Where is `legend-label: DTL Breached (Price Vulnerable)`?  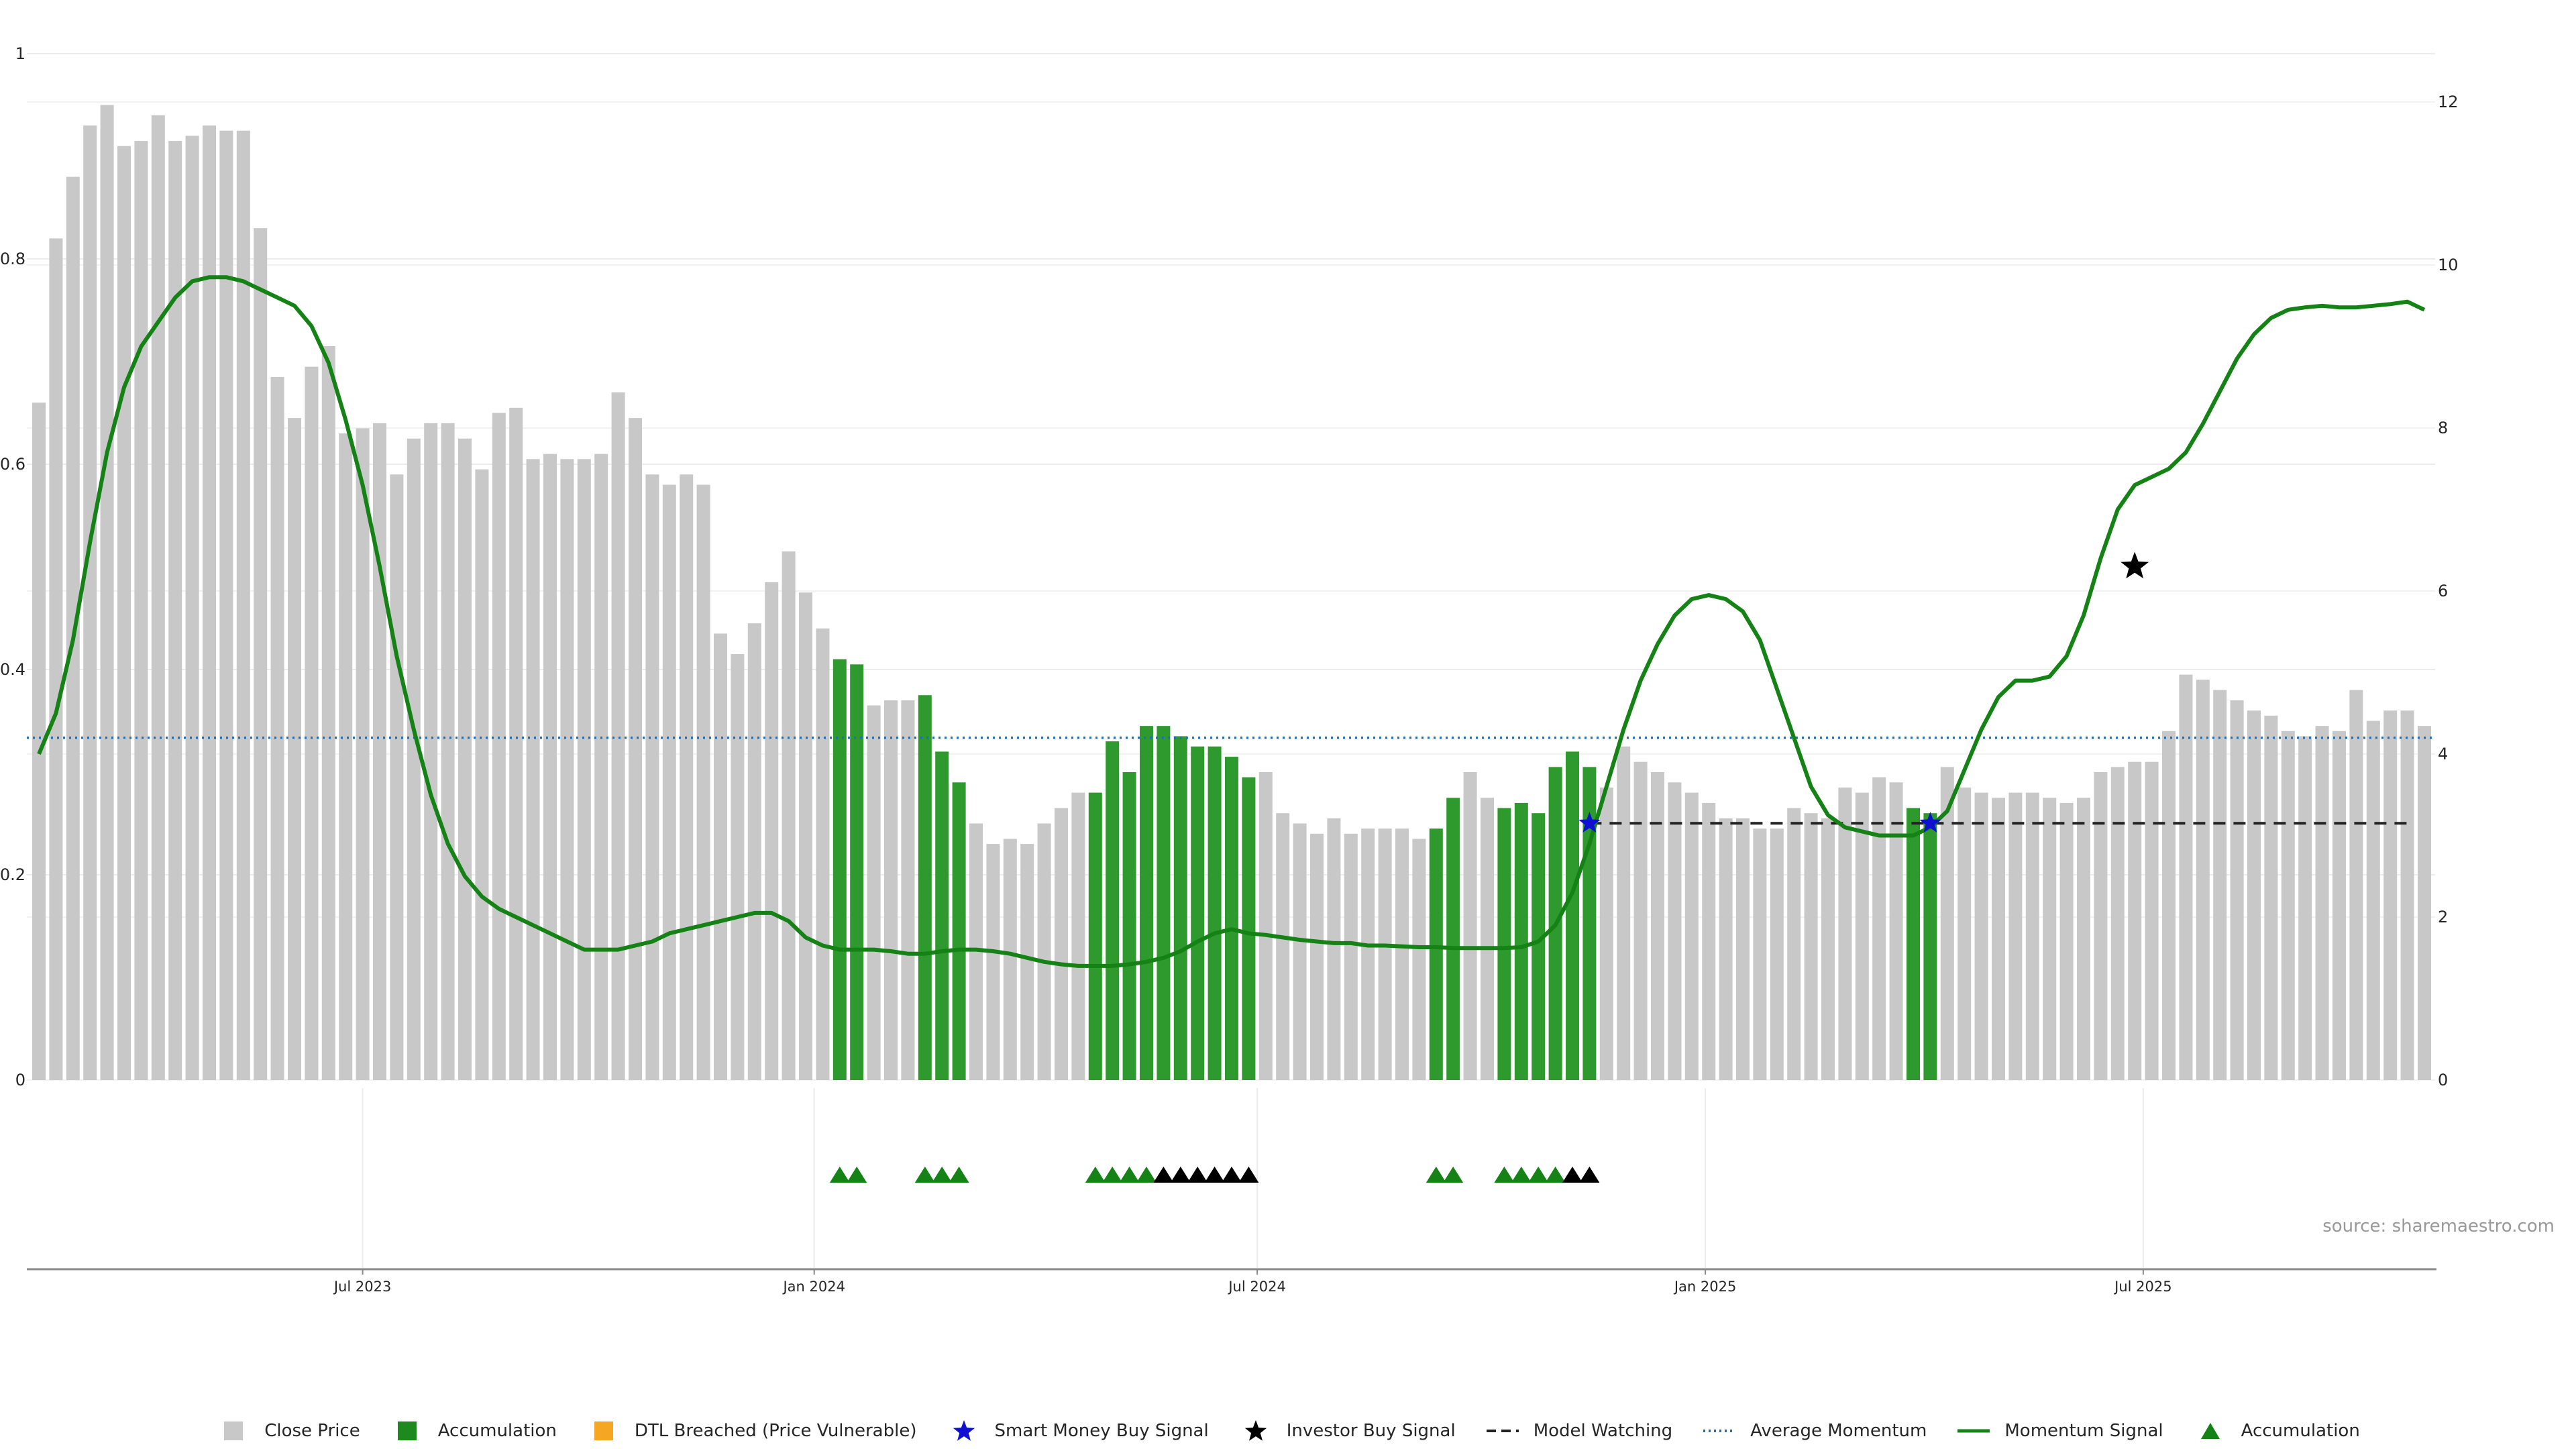 legend-label: DTL Breached (Price Vulnerable) is located at coordinates (775, 1431).